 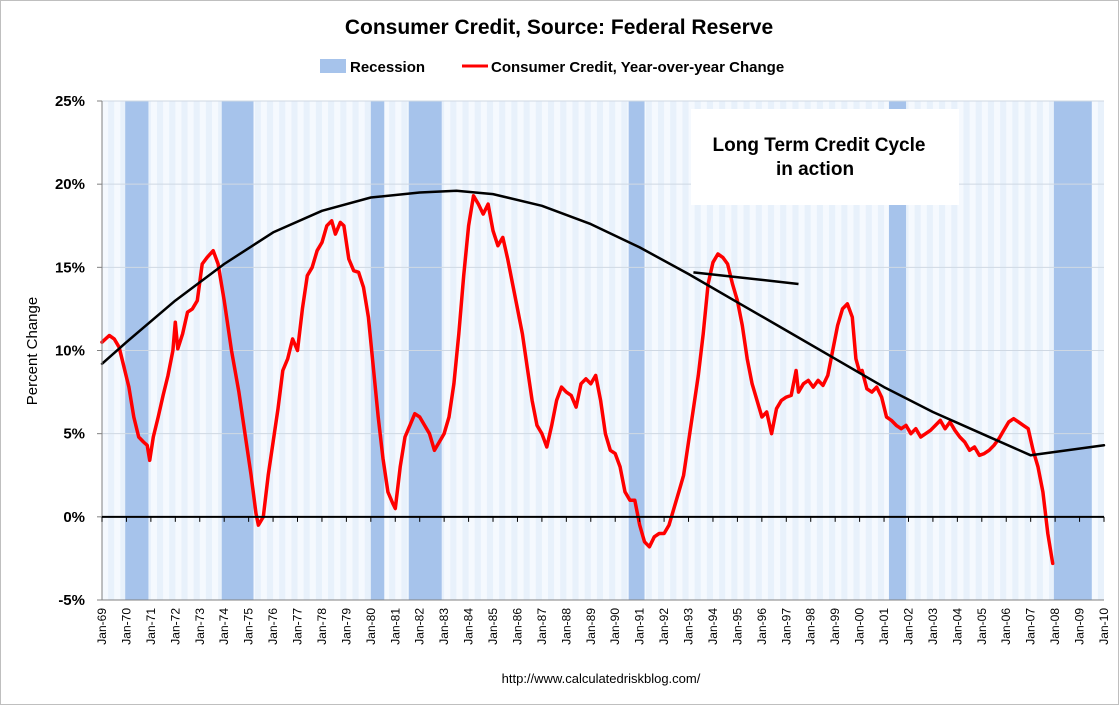 I want to click on x-tick-label: Jan-74, so click(x=224, y=626).